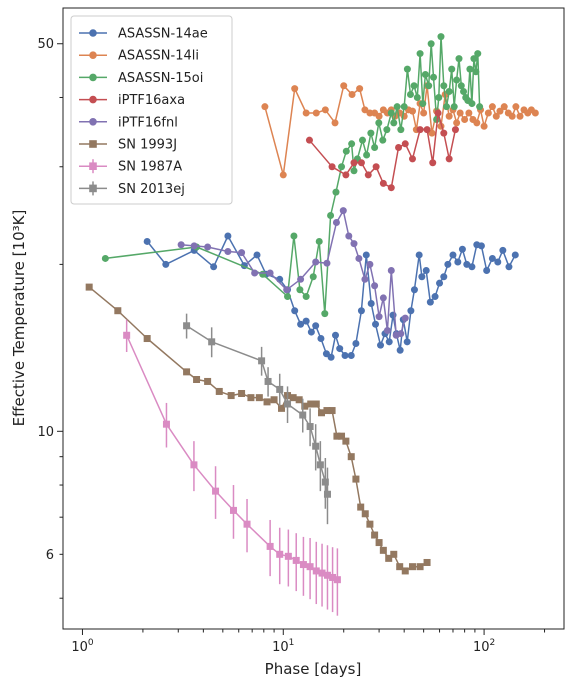  Describe the element at coordinates (160, 78) in the screenshot. I see `legend-label: ASASSN-15oi` at that location.